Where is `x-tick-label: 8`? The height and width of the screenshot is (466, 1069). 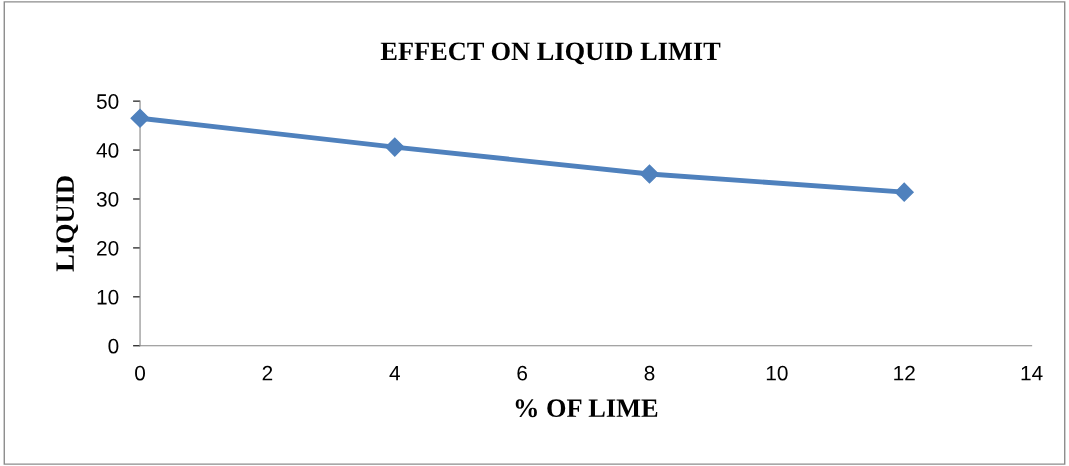 x-tick-label: 8 is located at coordinates (649, 373).